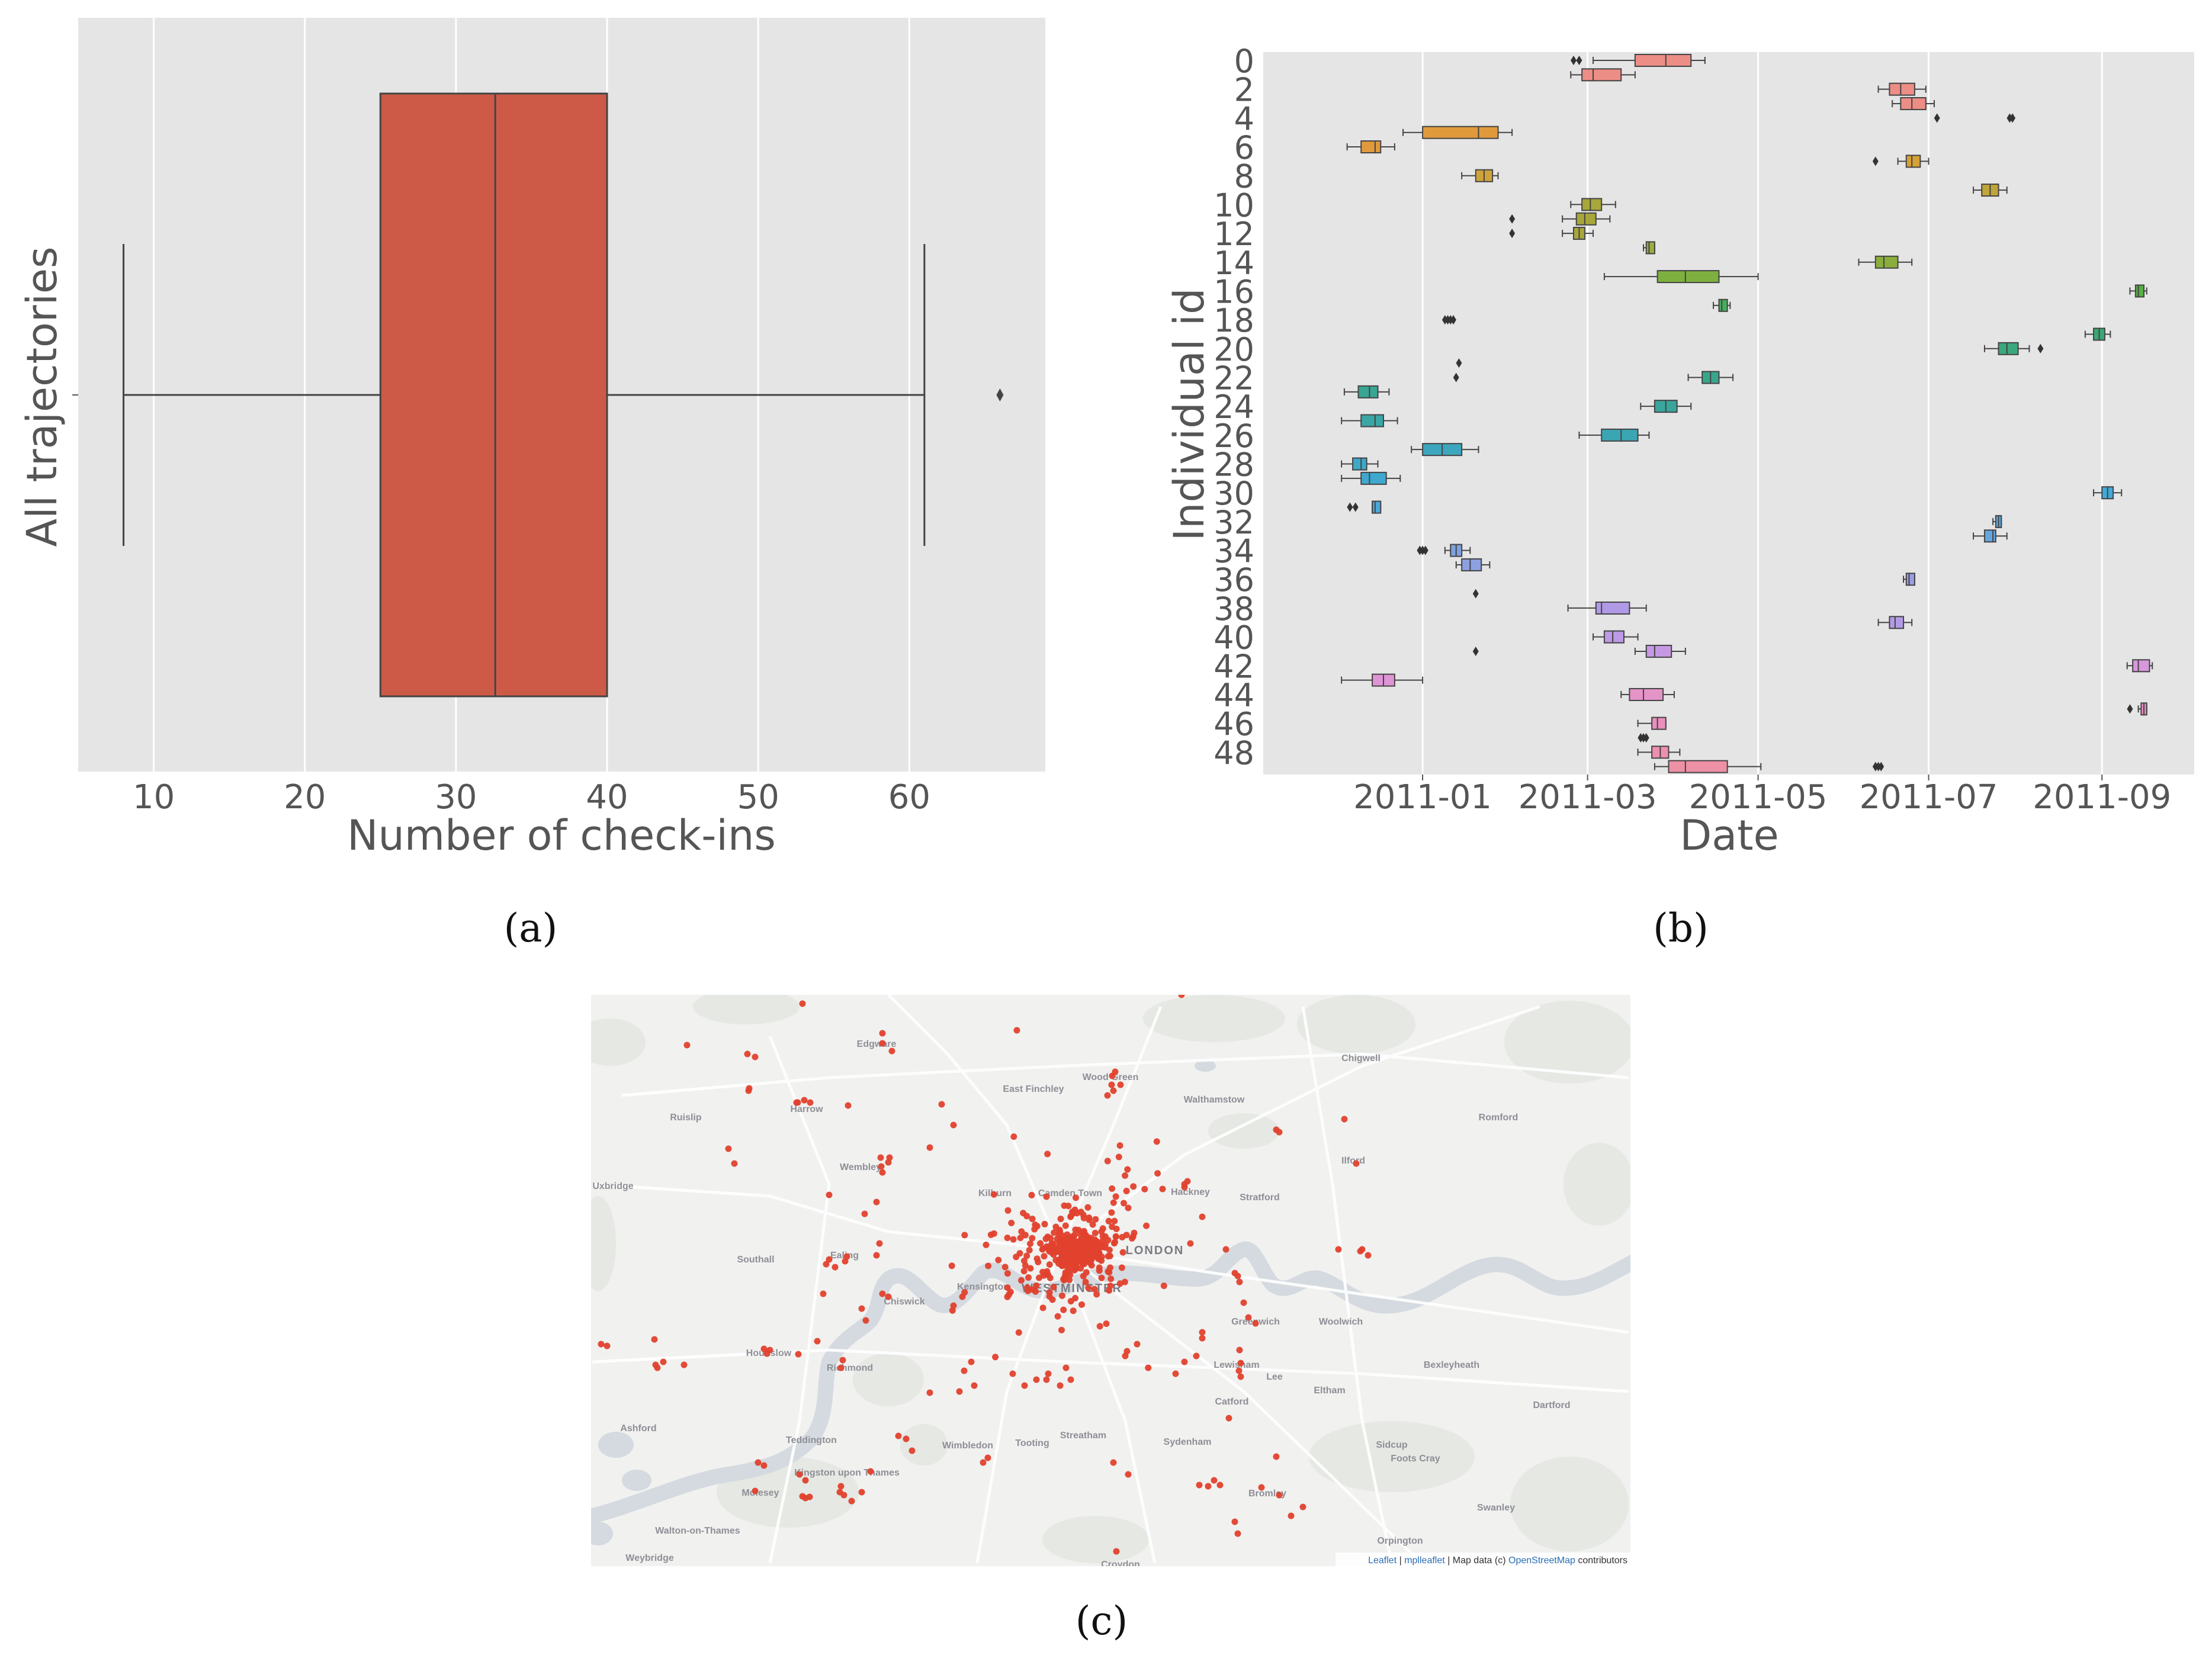 This screenshot has height=1655, width=2212. I want to click on chart-a-outlier, so click(1000, 394).